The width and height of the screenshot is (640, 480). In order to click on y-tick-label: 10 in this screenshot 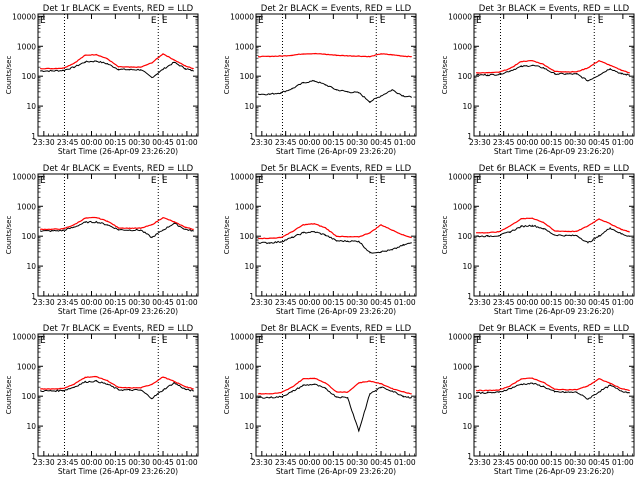, I will do `click(249, 106)`.